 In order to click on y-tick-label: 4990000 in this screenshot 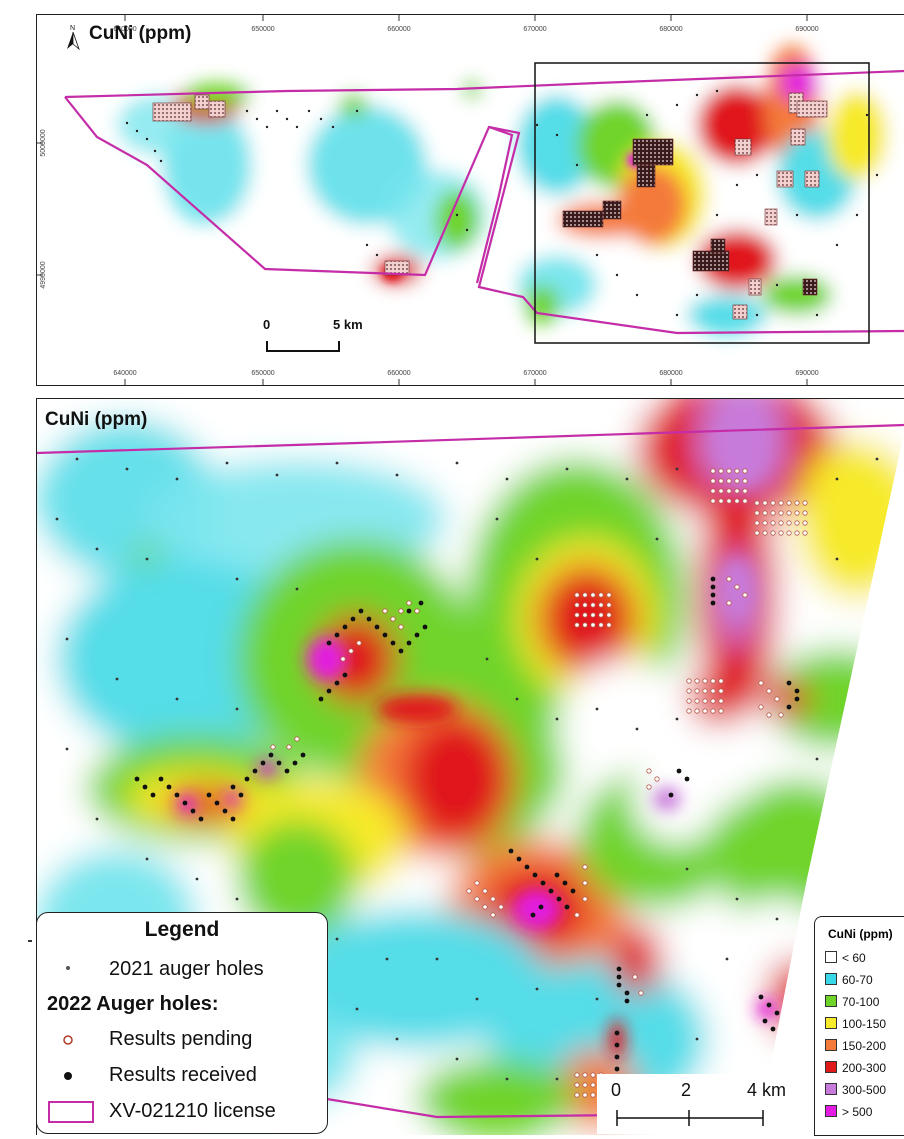, I will do `click(43, 274)`.